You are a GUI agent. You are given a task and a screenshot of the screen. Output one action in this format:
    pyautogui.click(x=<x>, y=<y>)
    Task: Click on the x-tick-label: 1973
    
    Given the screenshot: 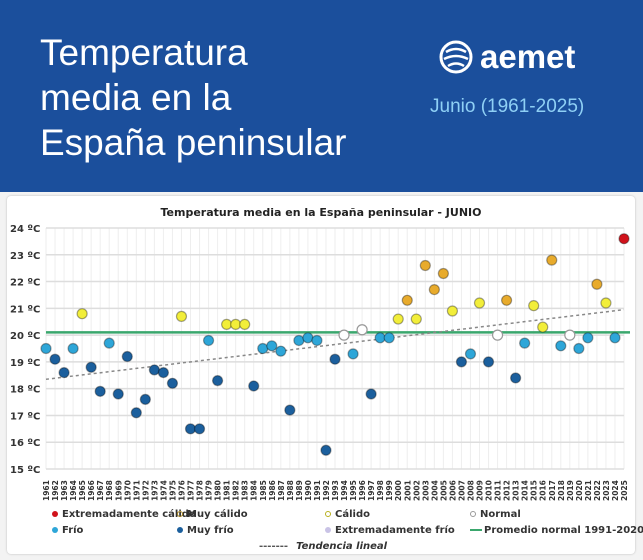 What is the action you would take?
    pyautogui.click(x=154, y=490)
    